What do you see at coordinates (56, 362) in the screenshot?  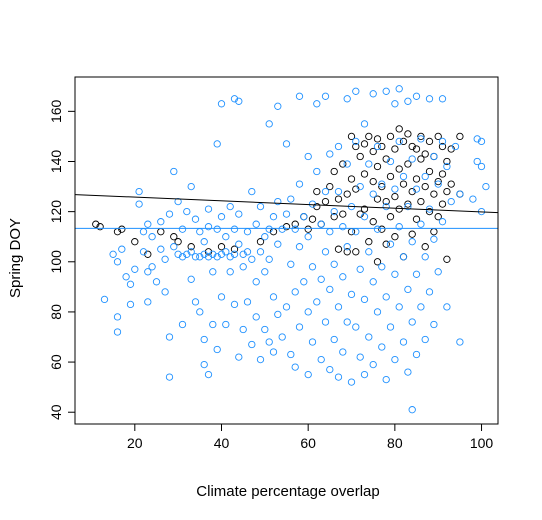 I see `y-tick-label: 60` at bounding box center [56, 362].